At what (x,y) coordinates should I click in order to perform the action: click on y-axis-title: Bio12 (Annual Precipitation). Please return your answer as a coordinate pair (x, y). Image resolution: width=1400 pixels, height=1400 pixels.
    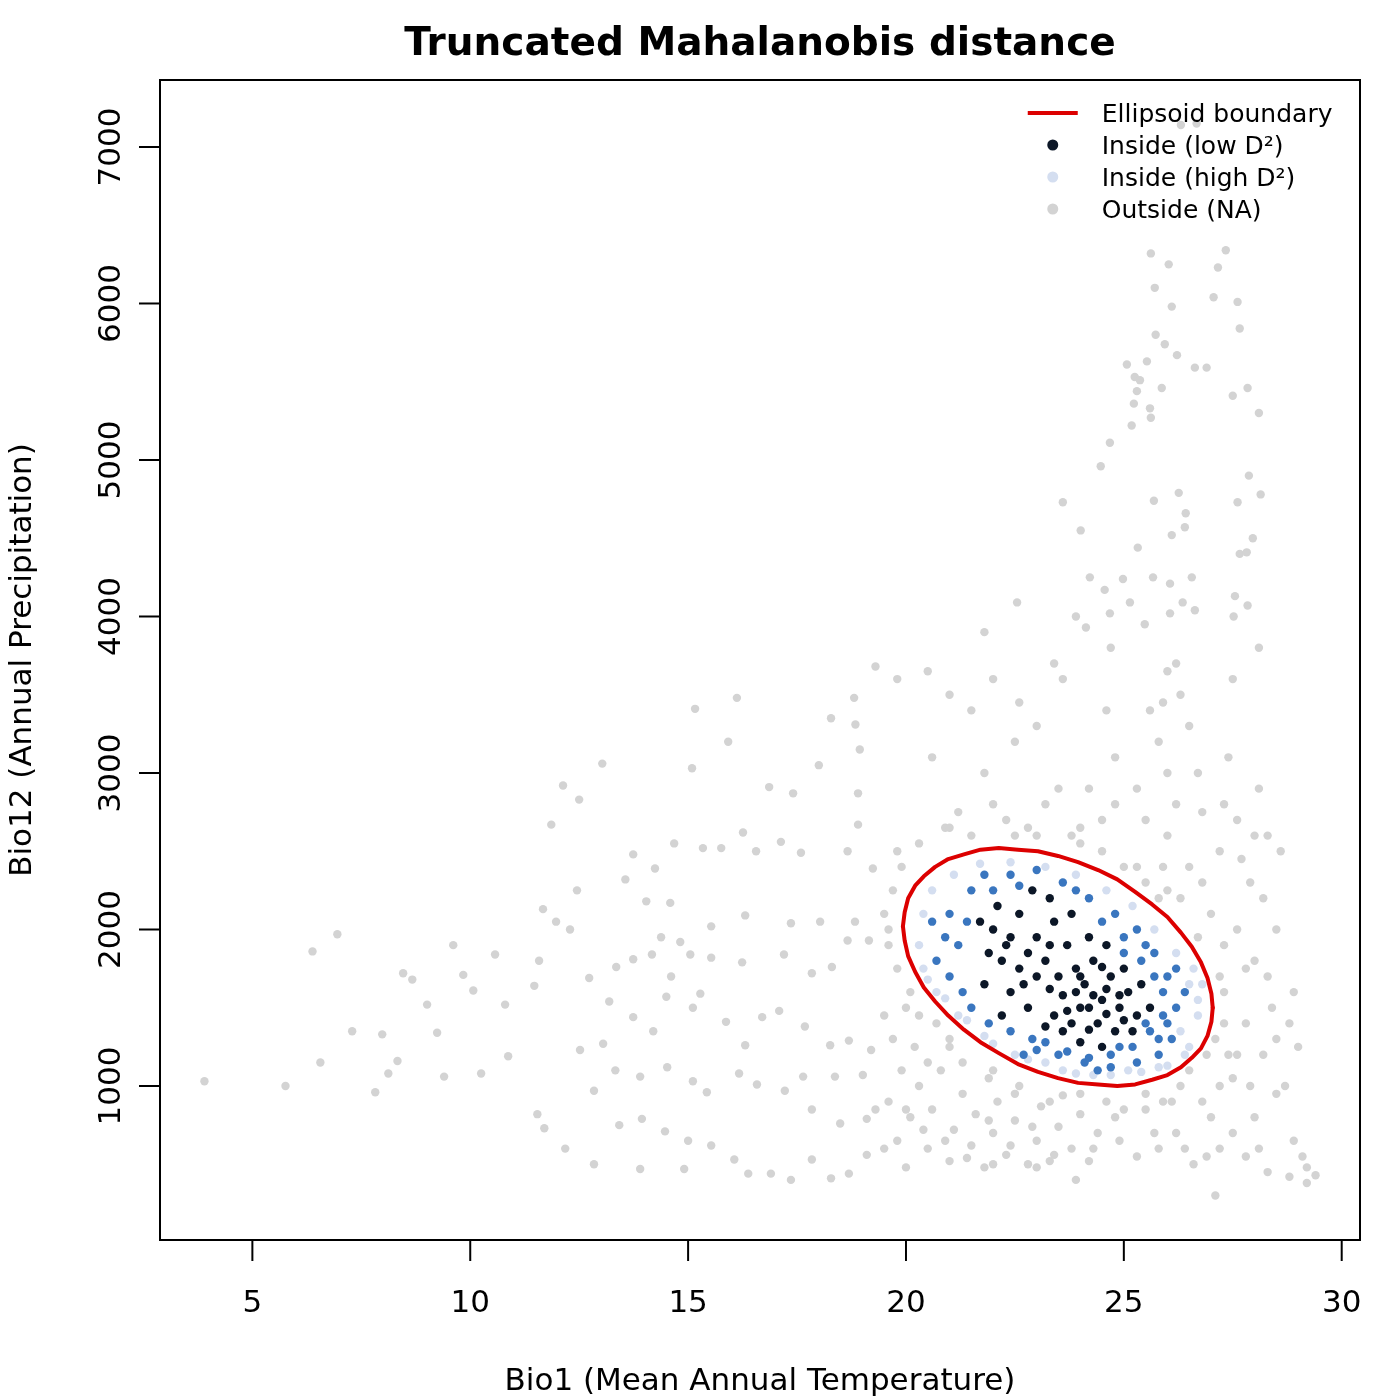
    Looking at the image, I should click on (20, 660).